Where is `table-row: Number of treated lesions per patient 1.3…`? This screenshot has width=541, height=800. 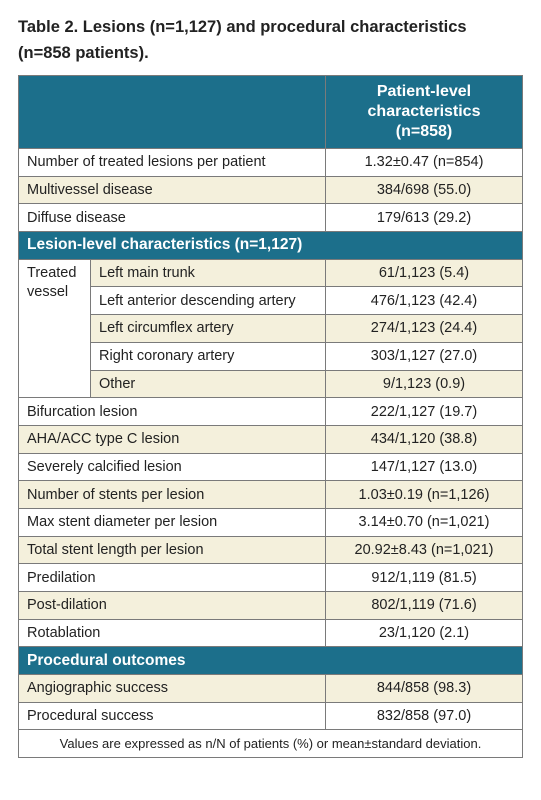 table-row: Number of treated lesions per patient 1.3… is located at coordinates (270, 162).